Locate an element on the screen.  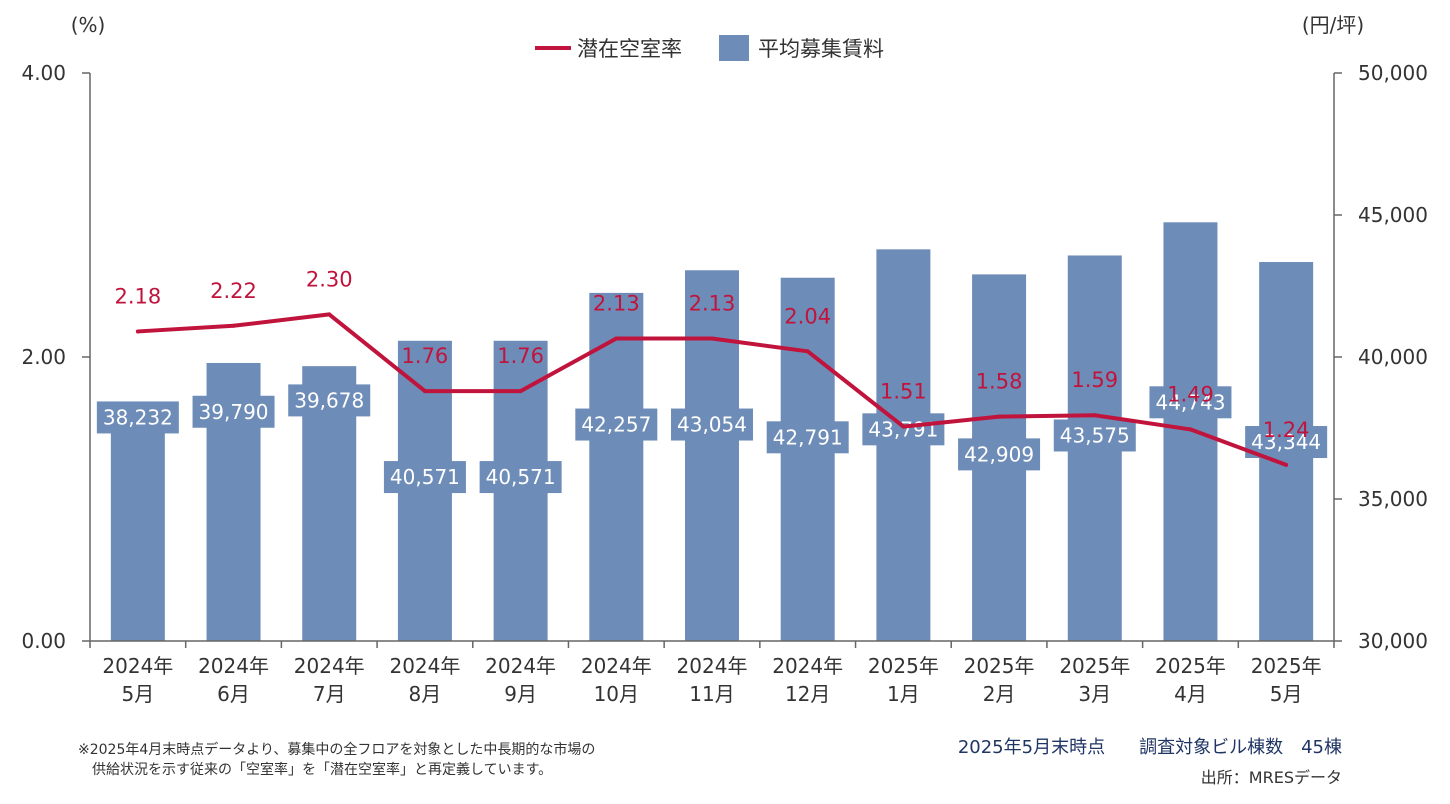
right-tick-label: 50,000 is located at coordinates (1393, 73).